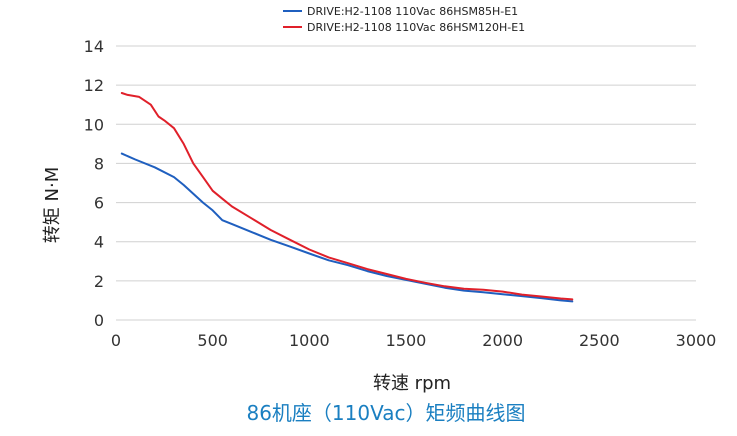 The height and width of the screenshot is (436, 737). What do you see at coordinates (99, 281) in the screenshot?
I see `y-tick-label: 2` at bounding box center [99, 281].